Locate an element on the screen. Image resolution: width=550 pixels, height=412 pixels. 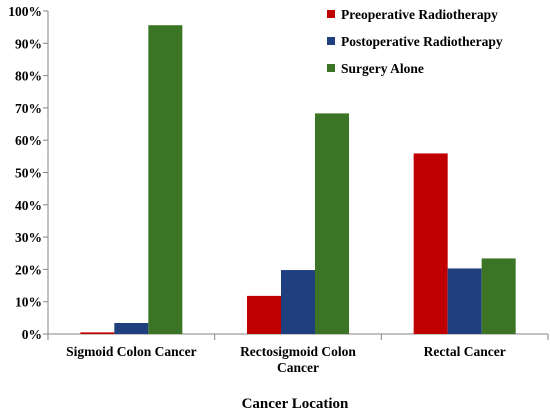
x-category-label-line: Rectosigmoid Colon is located at coordinates (298, 351).